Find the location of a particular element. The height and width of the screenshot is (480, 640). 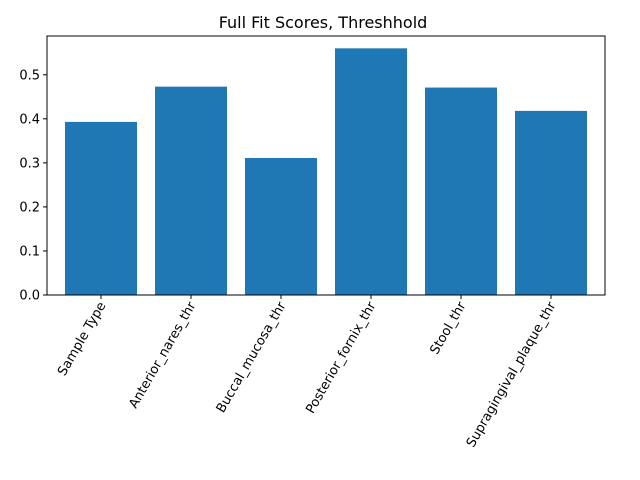

y-tick-label-4: 0.4 is located at coordinates (29, 119).